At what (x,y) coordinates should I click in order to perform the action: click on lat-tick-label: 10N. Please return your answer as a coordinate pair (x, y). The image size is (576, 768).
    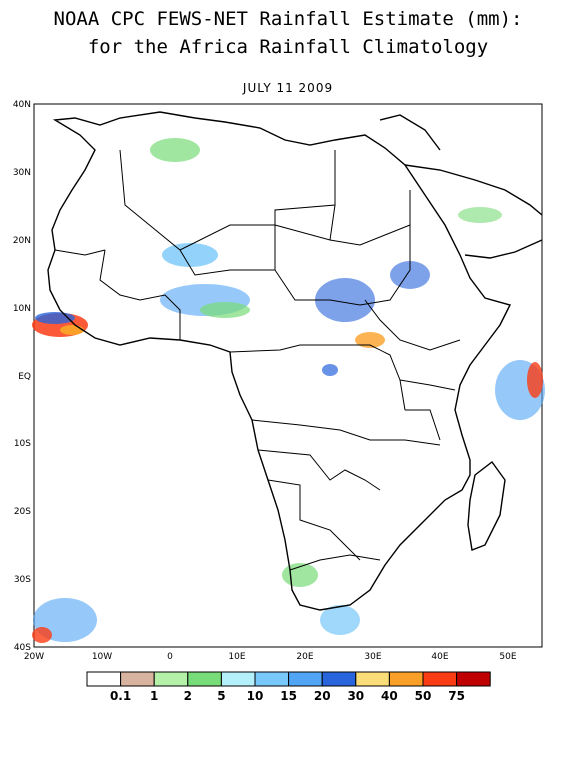
    Looking at the image, I should click on (22, 309).